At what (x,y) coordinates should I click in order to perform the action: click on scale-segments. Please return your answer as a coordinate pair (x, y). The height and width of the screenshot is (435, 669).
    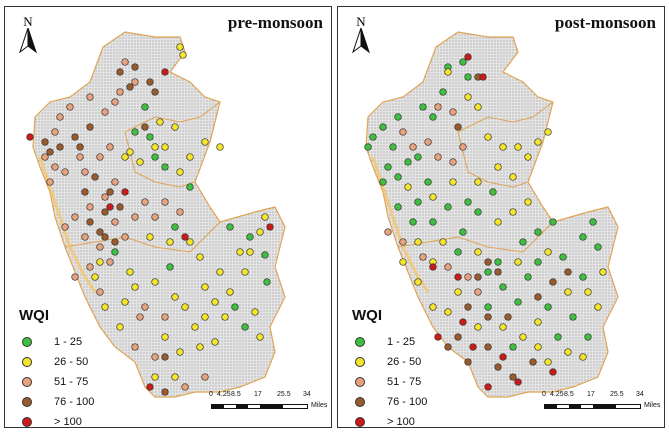
    Looking at the image, I should click on (259, 406).